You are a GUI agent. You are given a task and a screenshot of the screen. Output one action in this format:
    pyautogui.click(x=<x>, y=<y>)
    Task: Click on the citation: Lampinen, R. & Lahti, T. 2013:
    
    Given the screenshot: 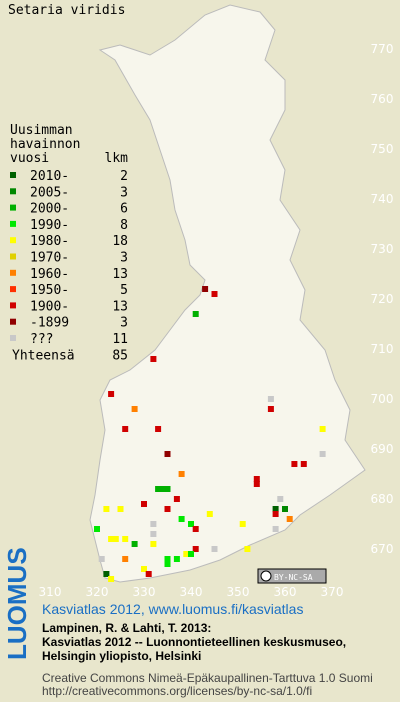 What is the action you would take?
    pyautogui.click(x=126, y=628)
    